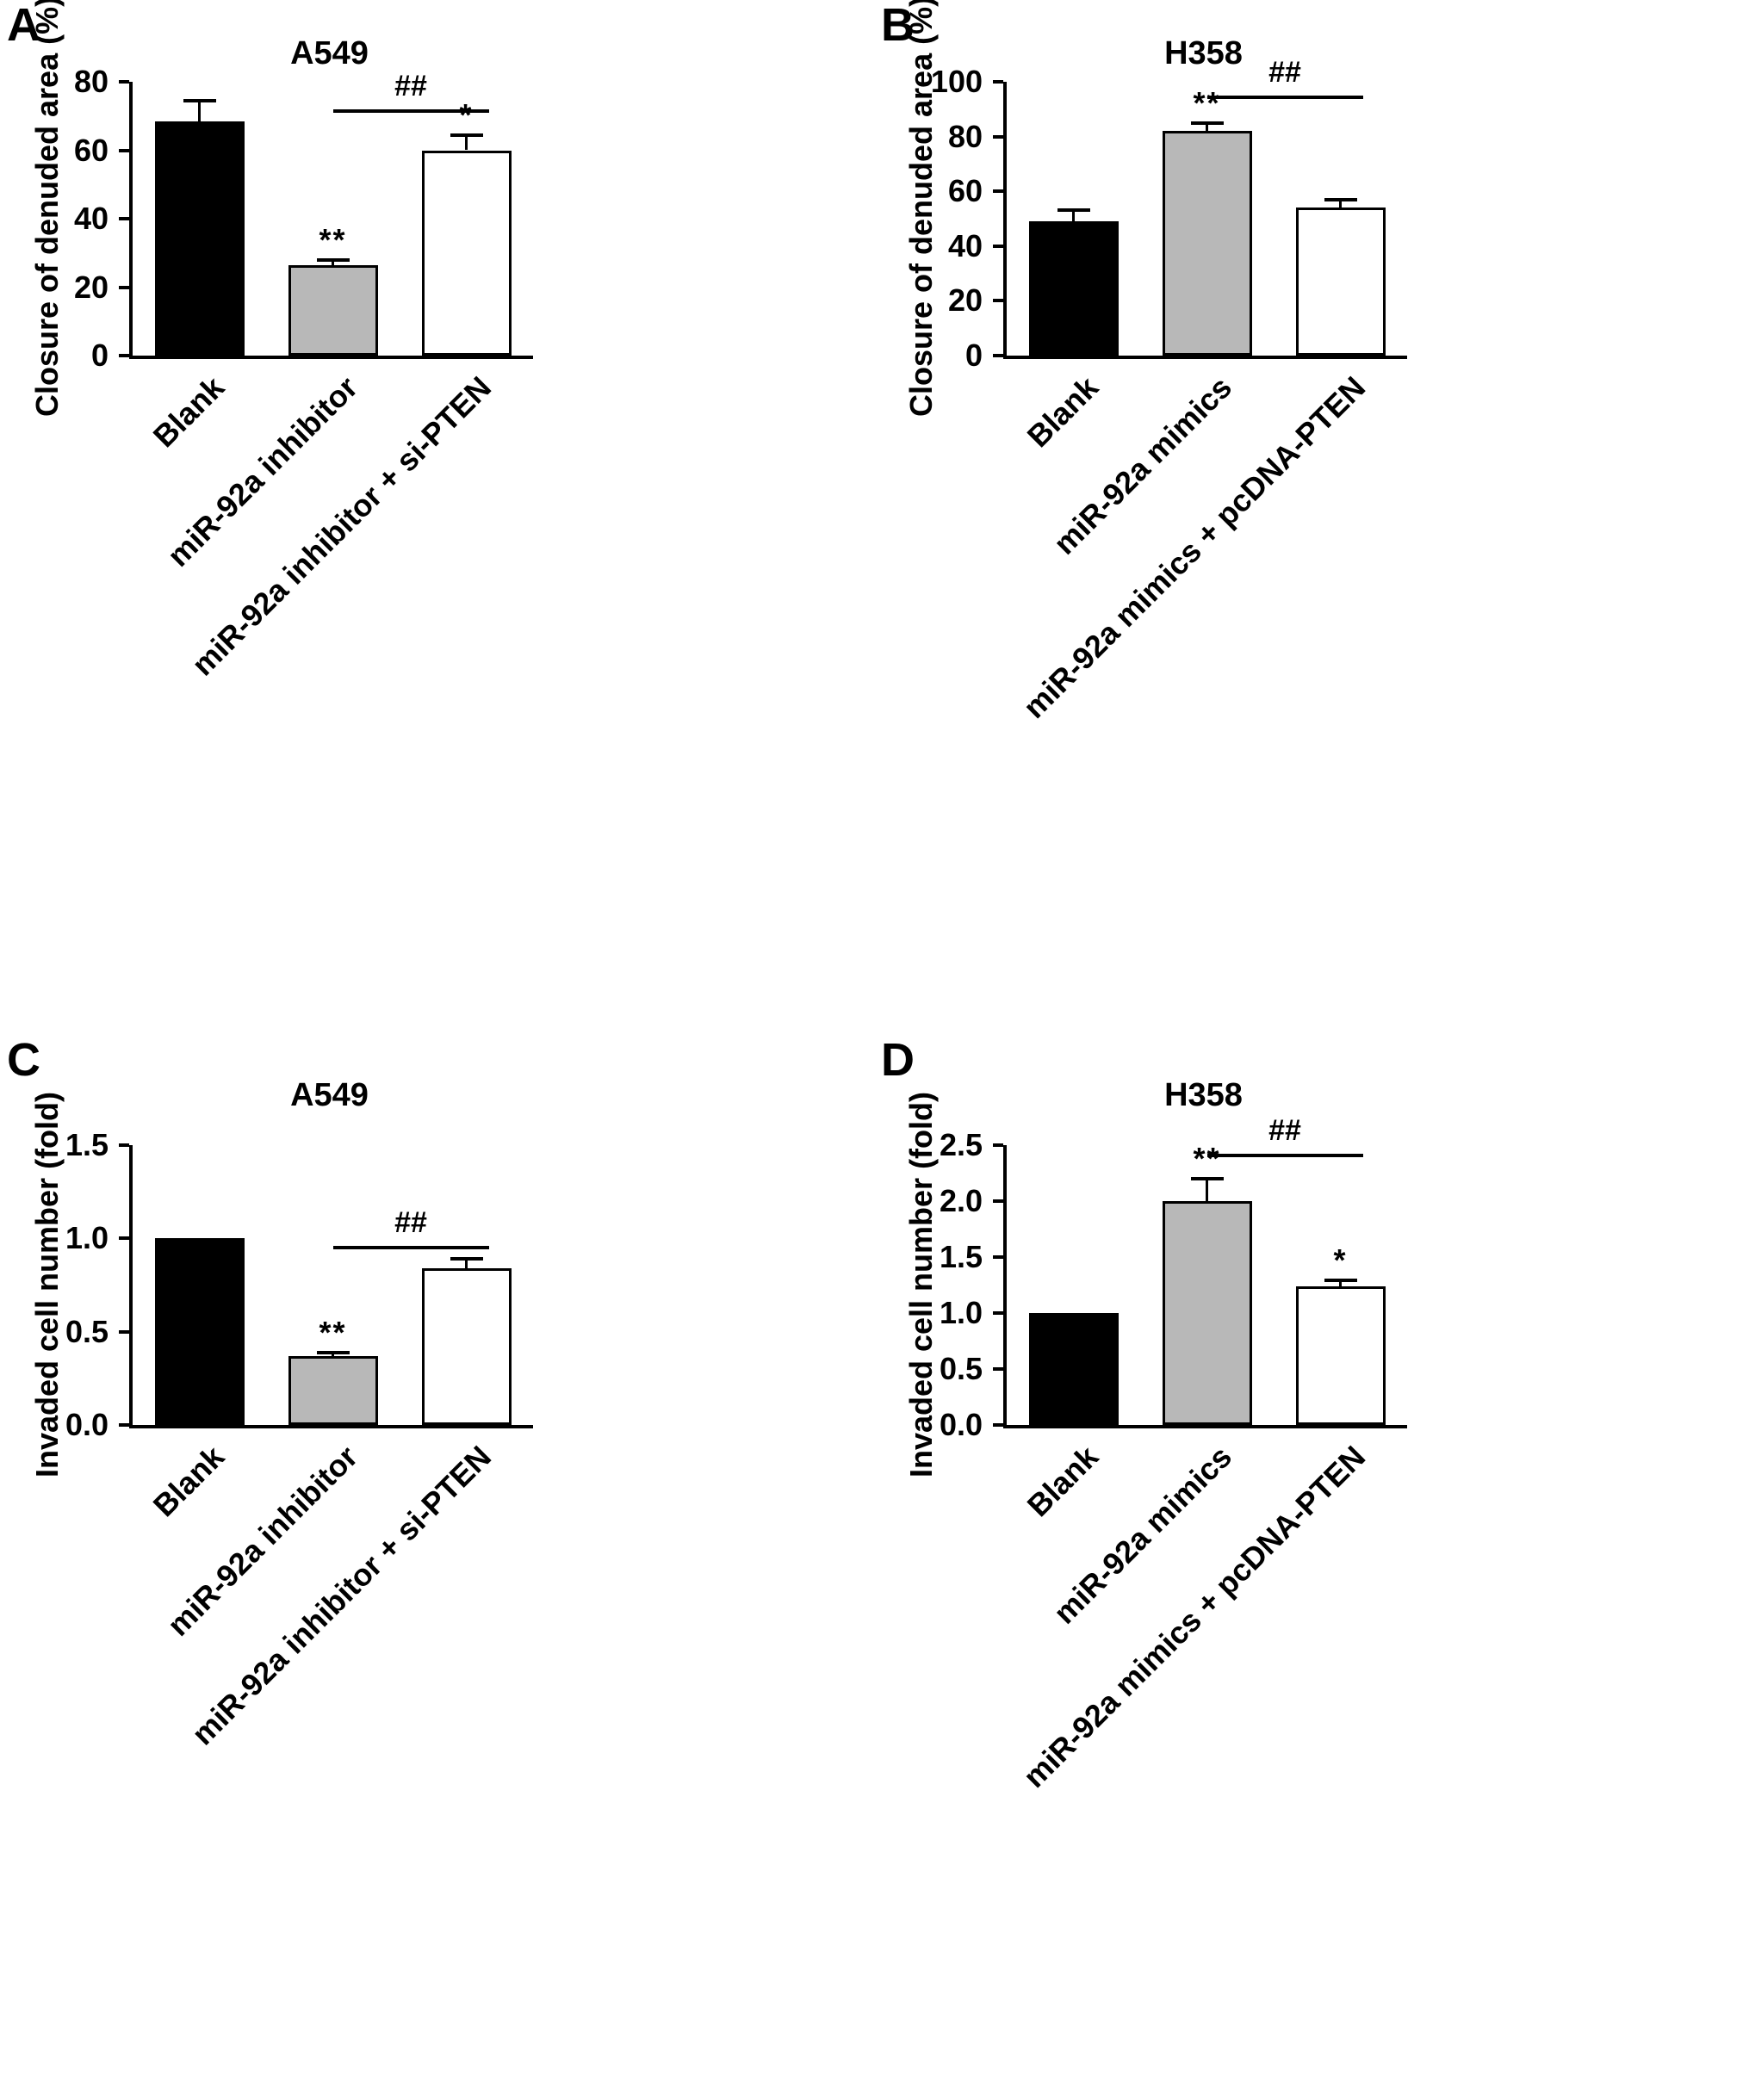 The width and height of the screenshot is (1749, 2100). Describe the element at coordinates (303, 219) in the screenshot. I see `plot-area: 0 20 40 60 80 ** * ##` at that location.